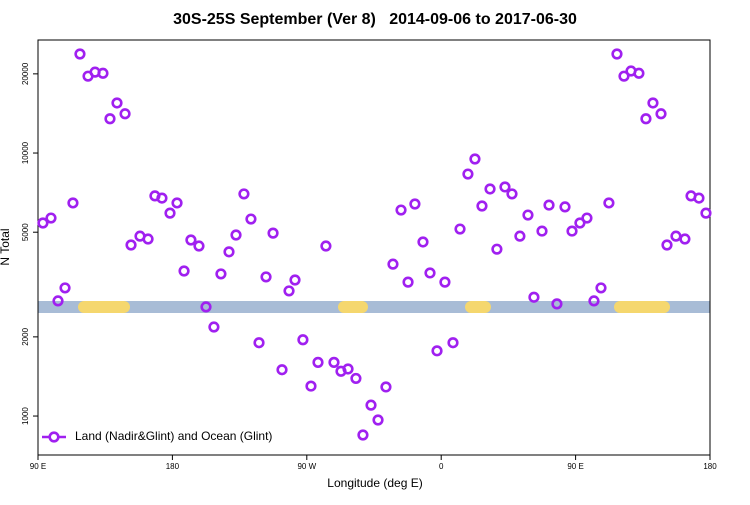 The height and width of the screenshot is (505, 750). I want to click on y-tick-label: 10000, so click(25, 152).